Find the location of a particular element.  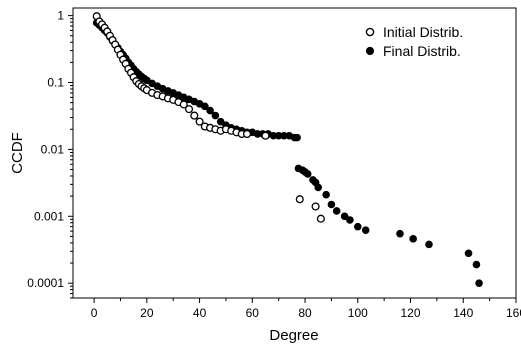

x-tick-label: 0 is located at coordinates (94, 313).